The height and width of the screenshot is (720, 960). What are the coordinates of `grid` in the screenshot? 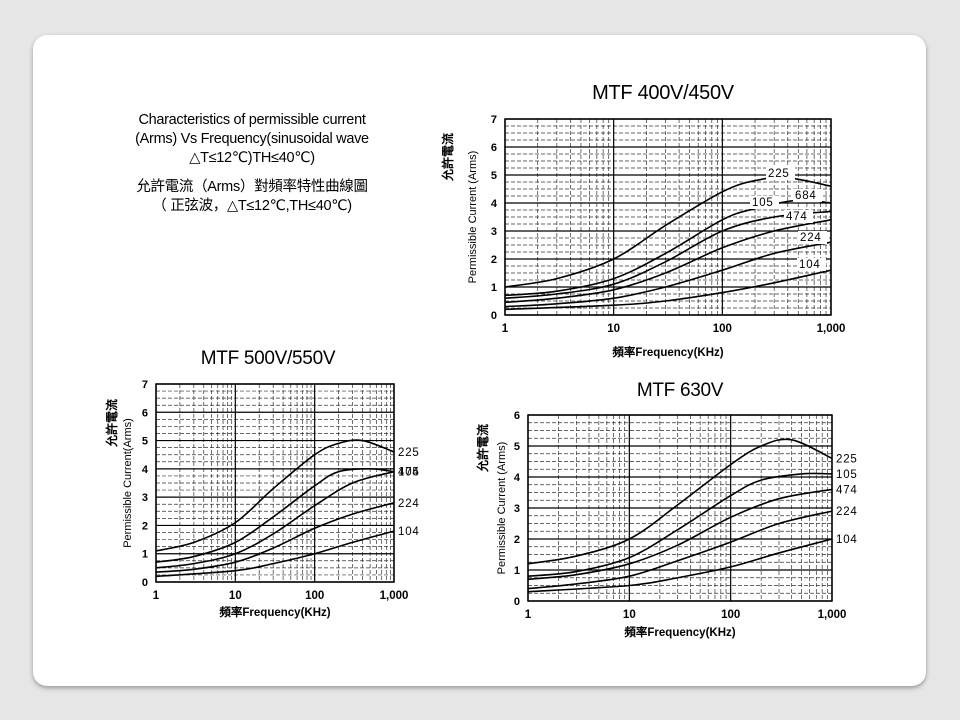 It's located at (275, 483).